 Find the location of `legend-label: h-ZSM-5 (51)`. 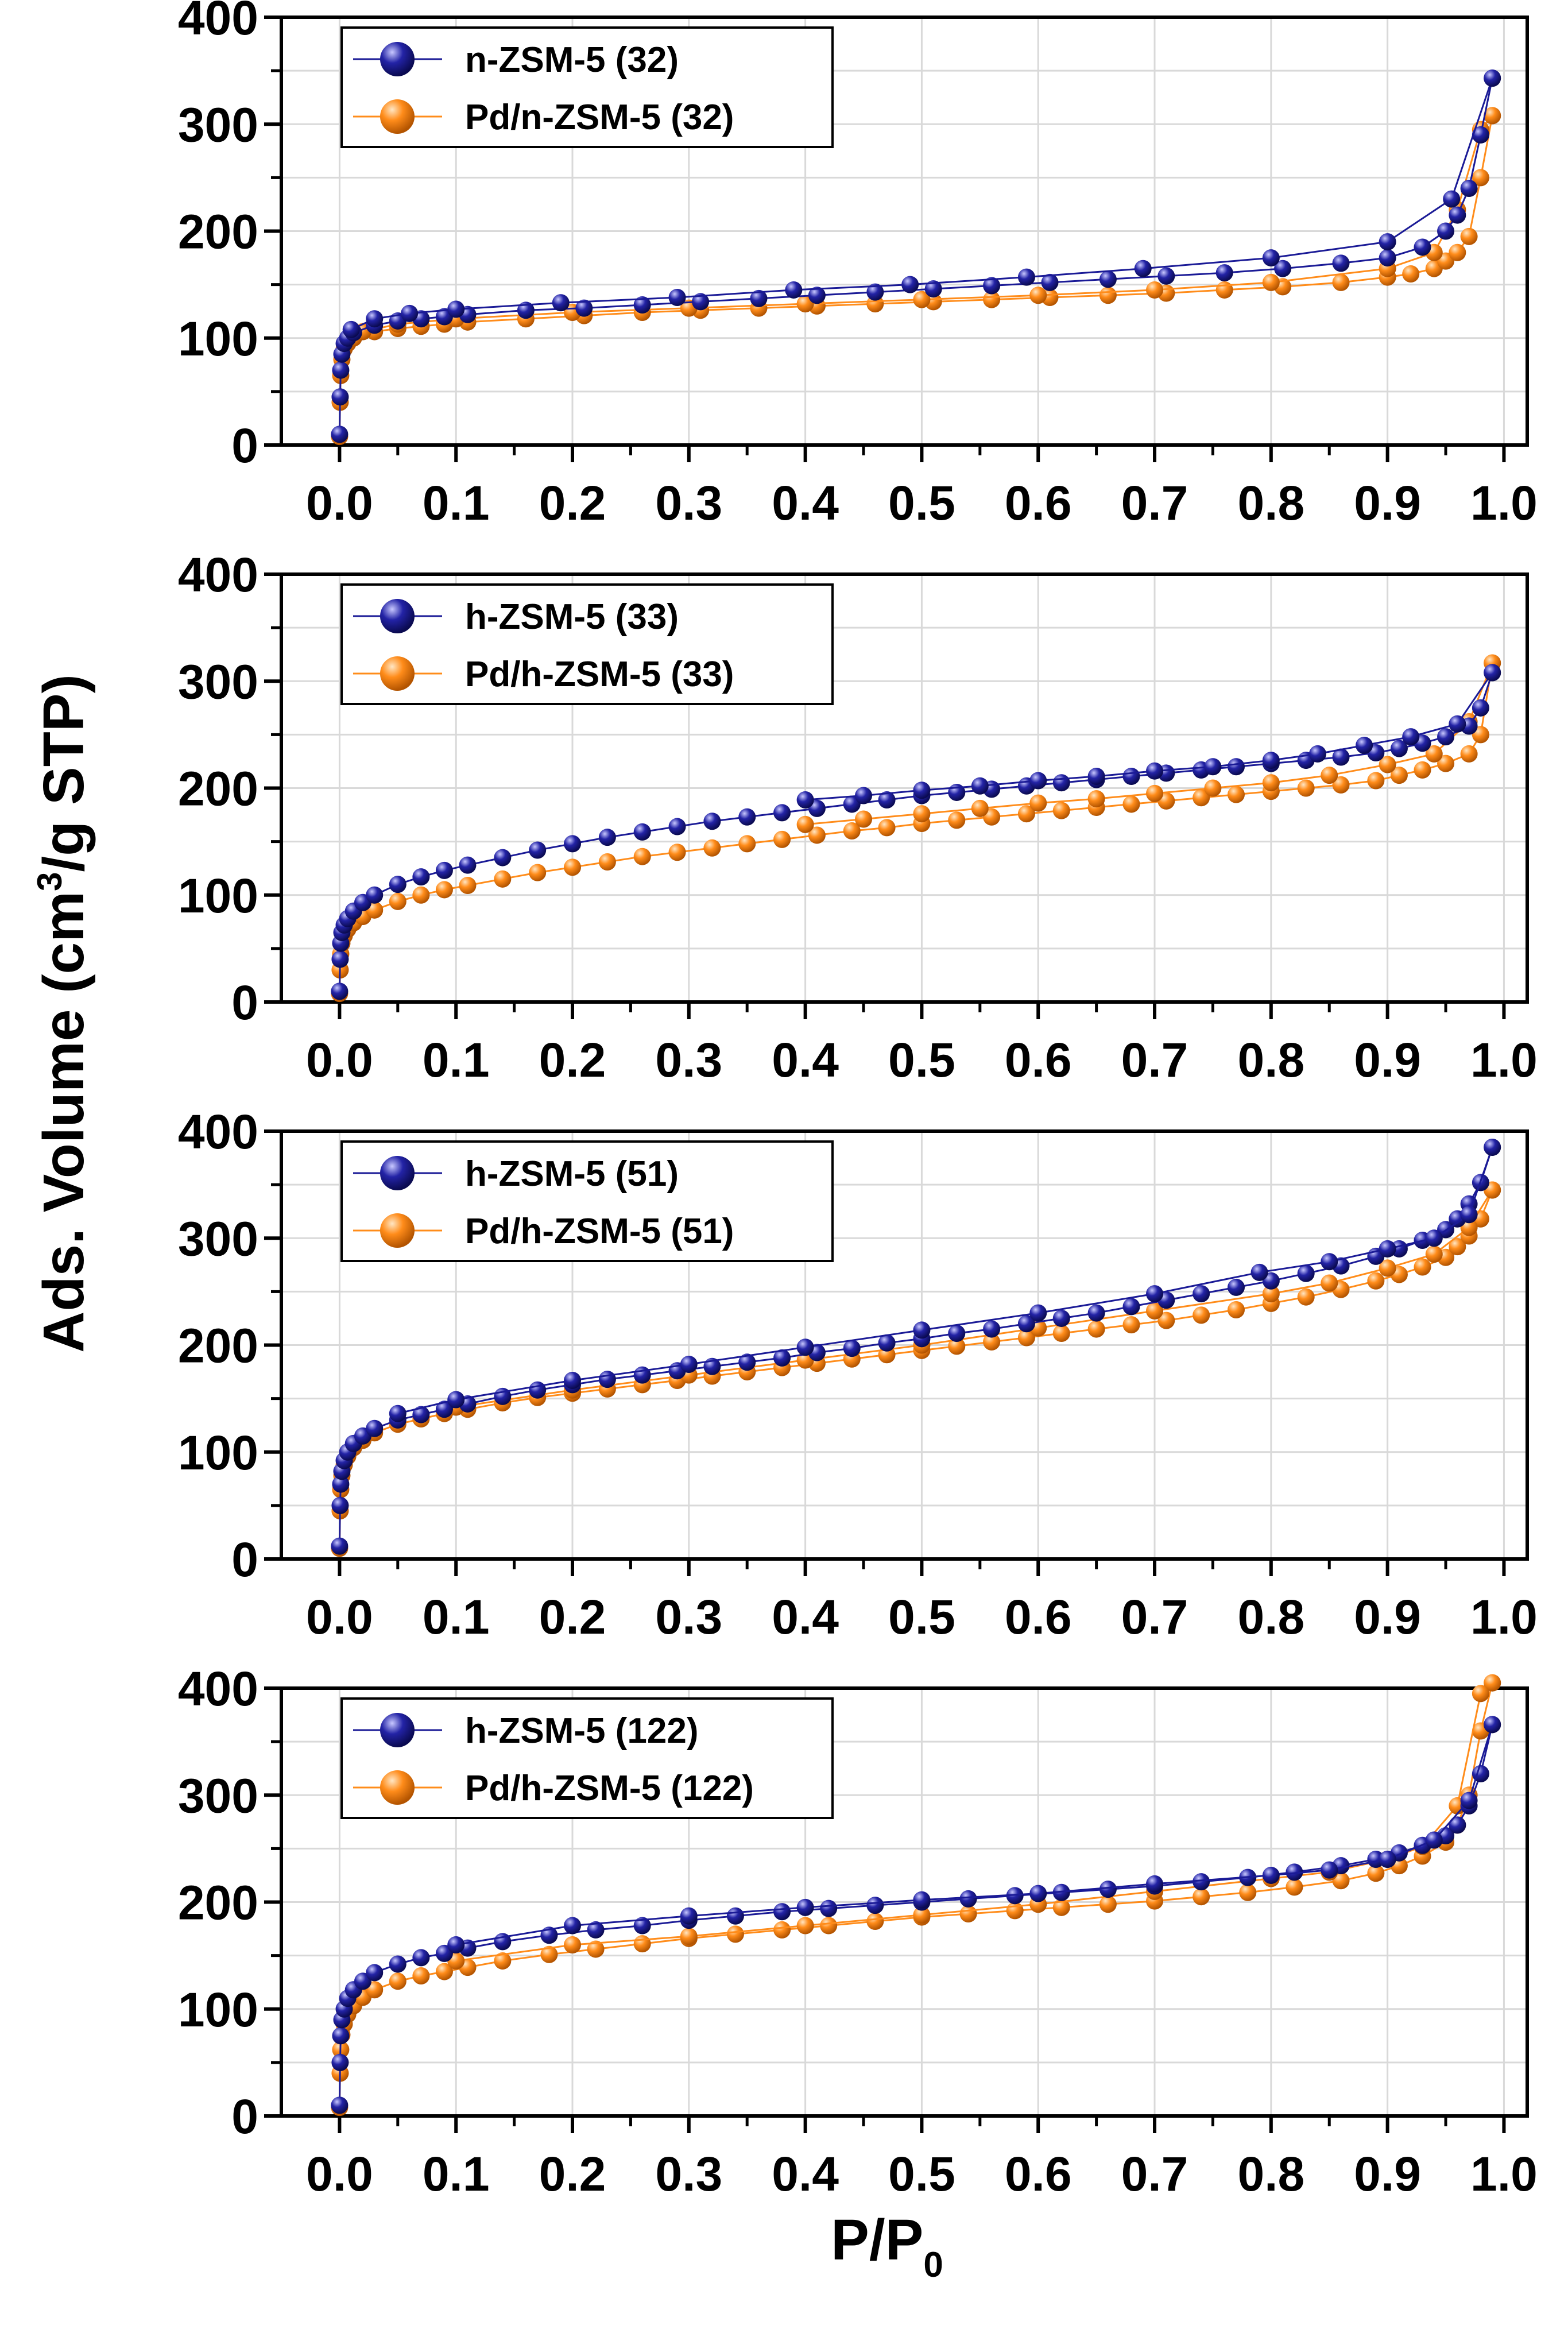

legend-label: h-ZSM-5 (51) is located at coordinates (572, 1174).